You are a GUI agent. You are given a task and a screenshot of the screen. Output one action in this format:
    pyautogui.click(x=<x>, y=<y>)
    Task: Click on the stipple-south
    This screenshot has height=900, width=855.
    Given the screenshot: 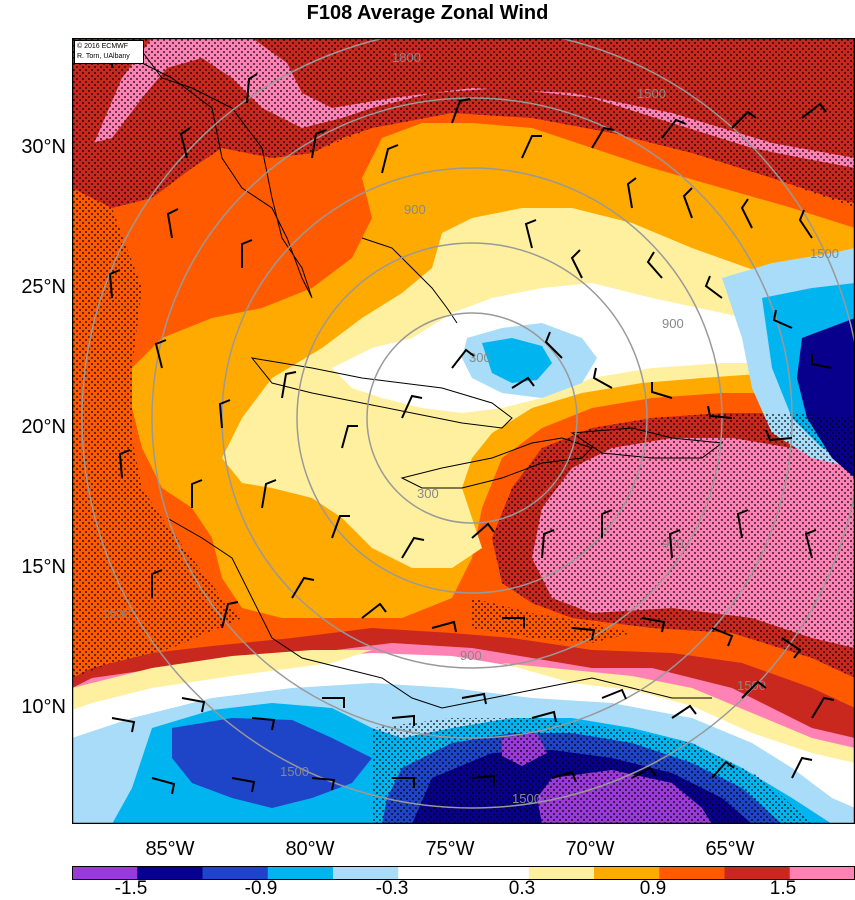 What is the action you would take?
    pyautogui.click(x=592, y=711)
    